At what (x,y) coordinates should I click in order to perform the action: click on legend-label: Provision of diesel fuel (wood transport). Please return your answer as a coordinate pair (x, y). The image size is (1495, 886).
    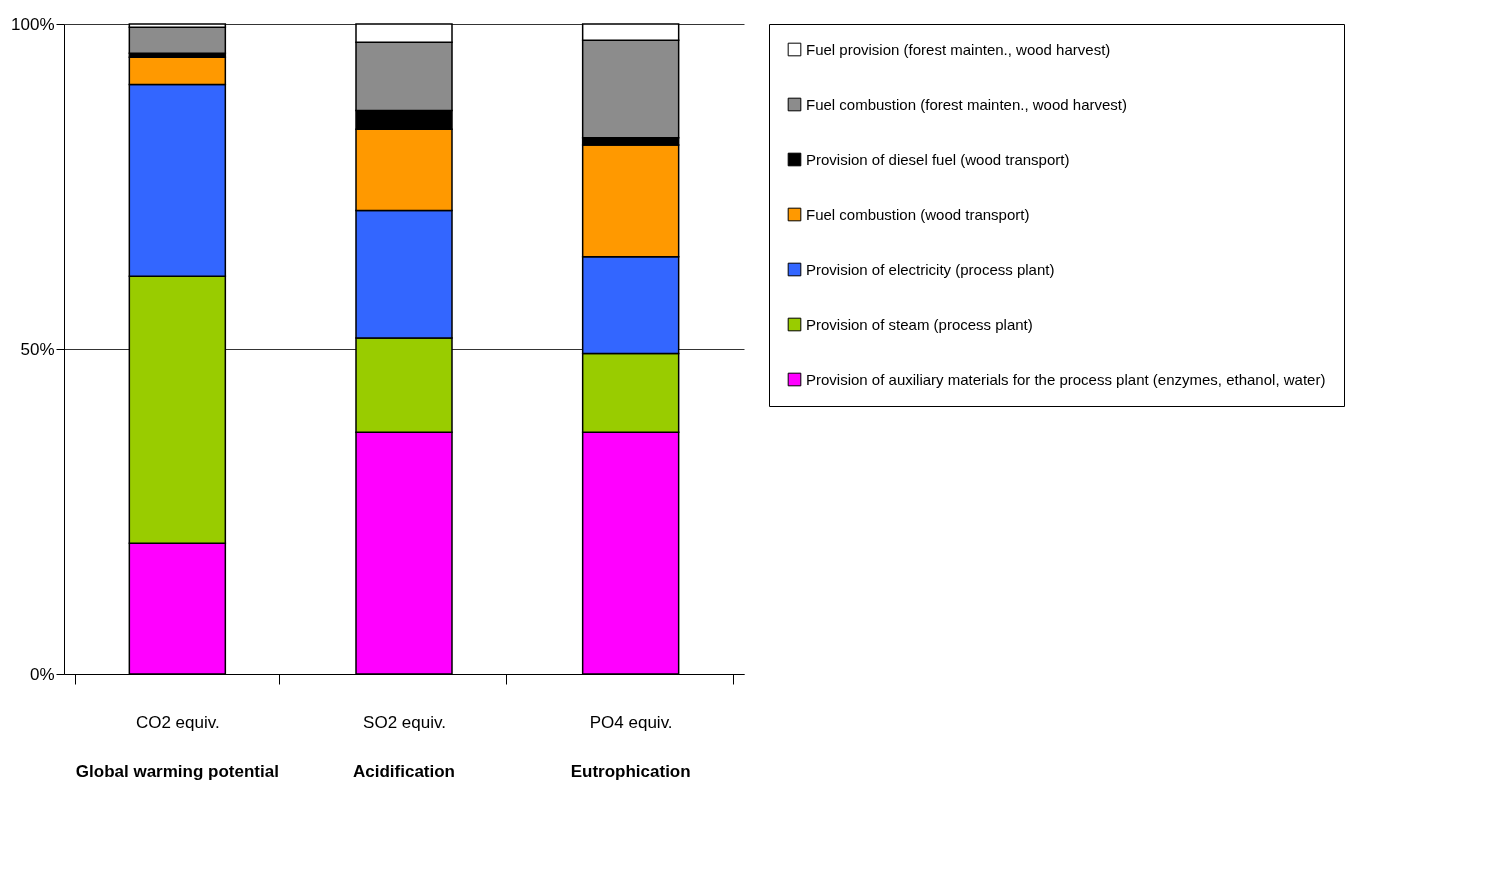
    Looking at the image, I should click on (938, 159).